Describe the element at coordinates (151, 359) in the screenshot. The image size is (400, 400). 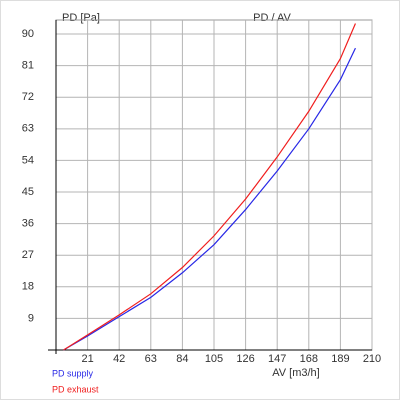
I see `x-tick-label: 63` at that location.